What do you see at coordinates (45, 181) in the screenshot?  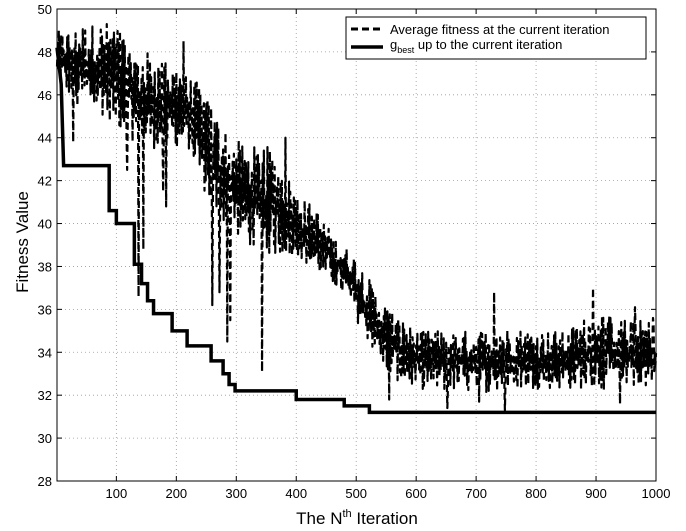 I see `y-tick-label: 42` at bounding box center [45, 181].